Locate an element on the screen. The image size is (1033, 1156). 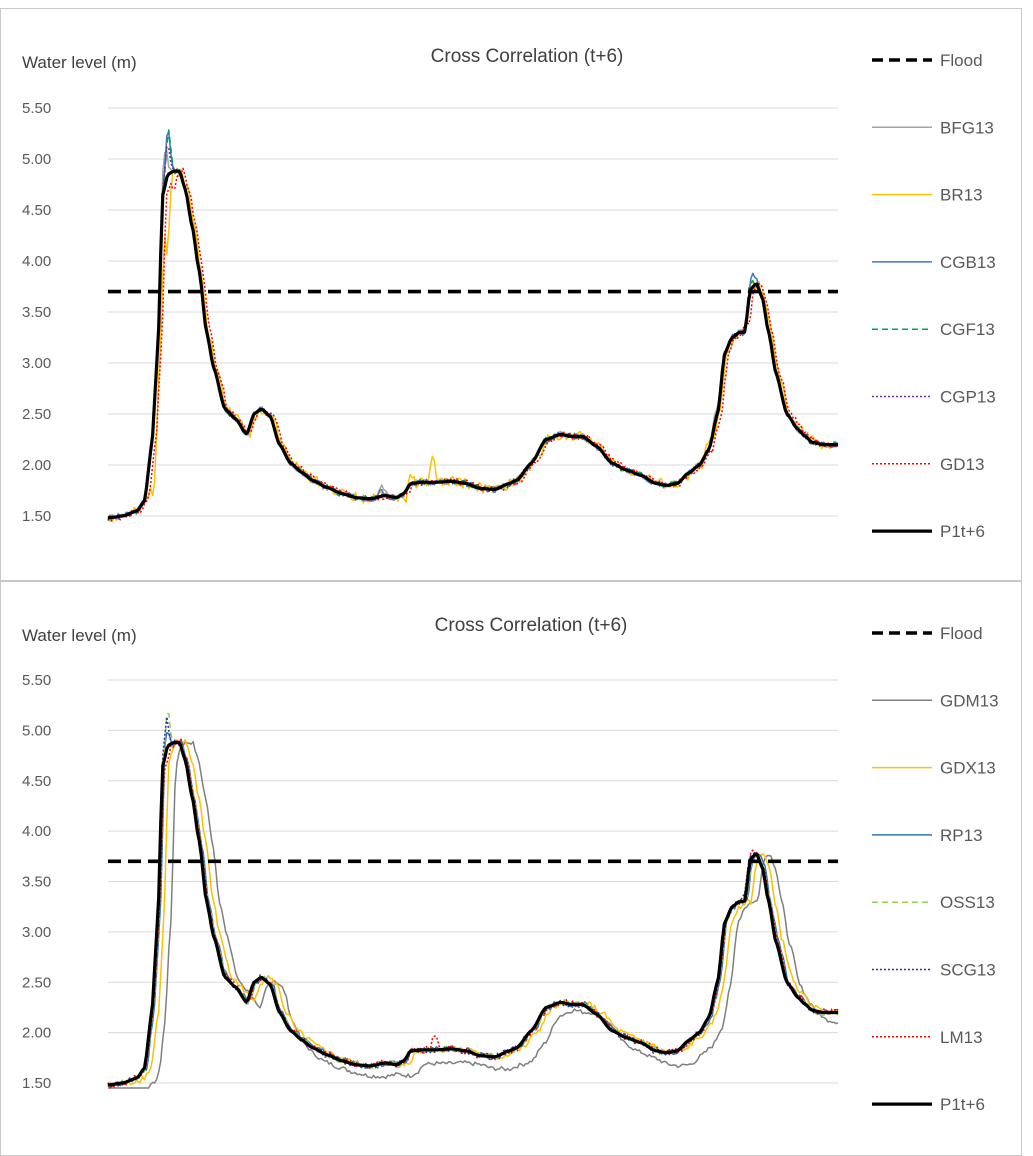
legend-label: BFG13 is located at coordinates (967, 127).